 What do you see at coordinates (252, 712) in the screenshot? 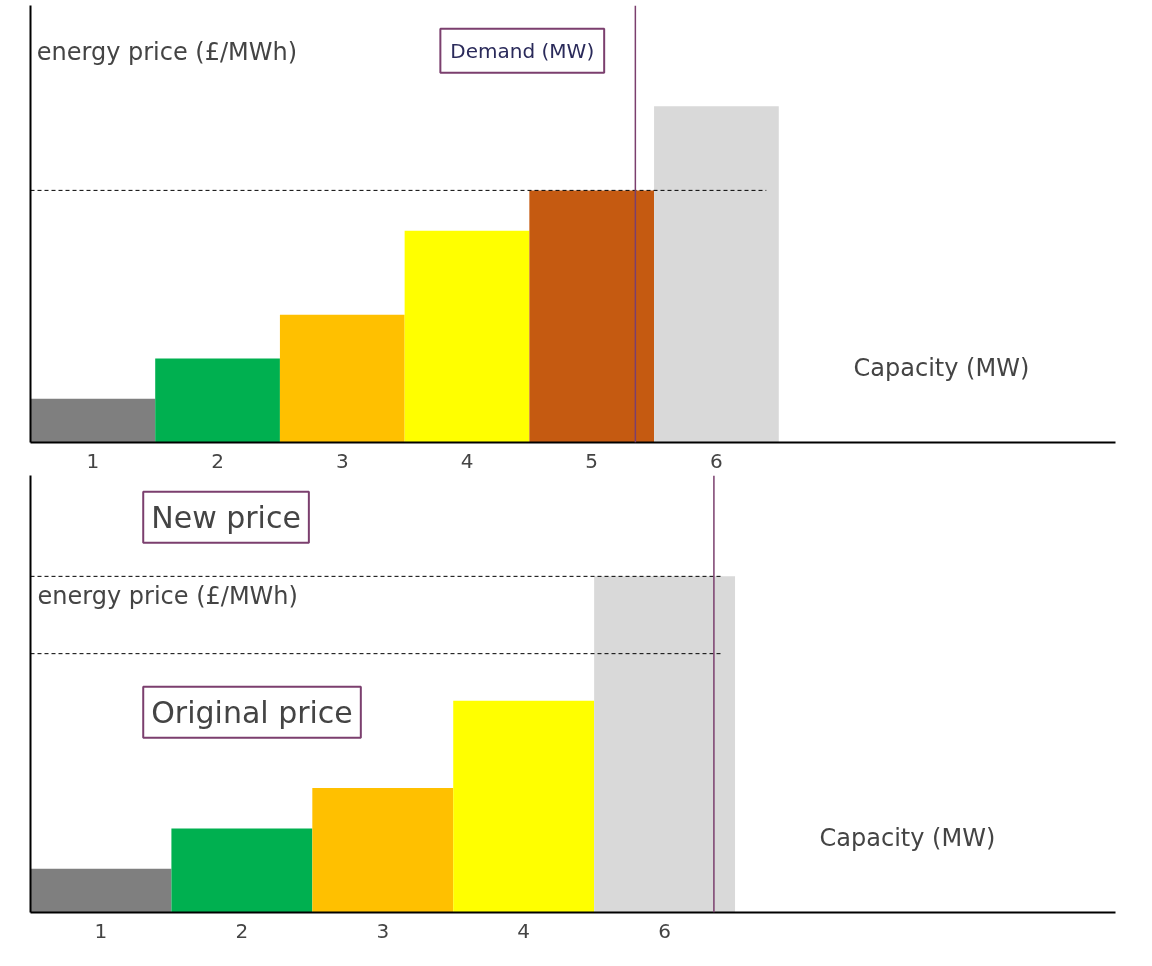
I see `ref-line-label: Original price` at bounding box center [252, 712].